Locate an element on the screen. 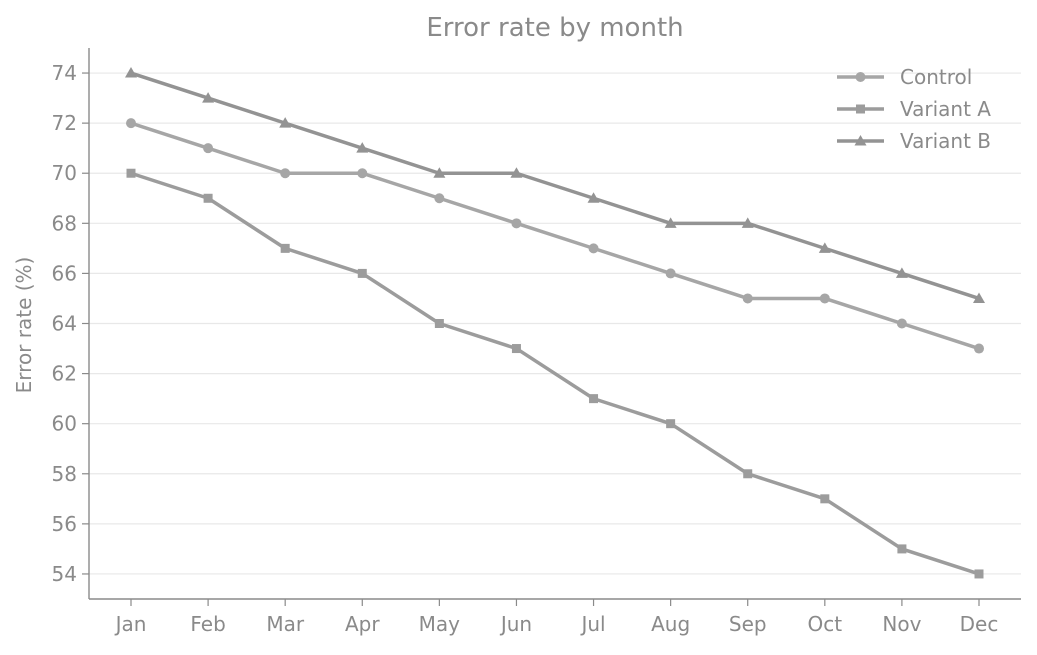  y-tick-label: 68 is located at coordinates (64, 223).